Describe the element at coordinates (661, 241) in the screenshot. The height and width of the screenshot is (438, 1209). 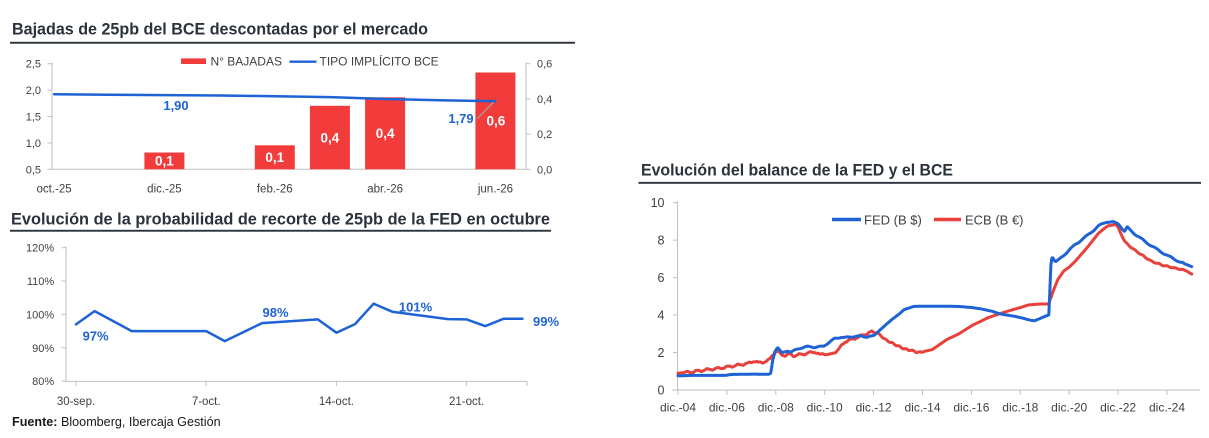
I see `svg-text: 8` at that location.